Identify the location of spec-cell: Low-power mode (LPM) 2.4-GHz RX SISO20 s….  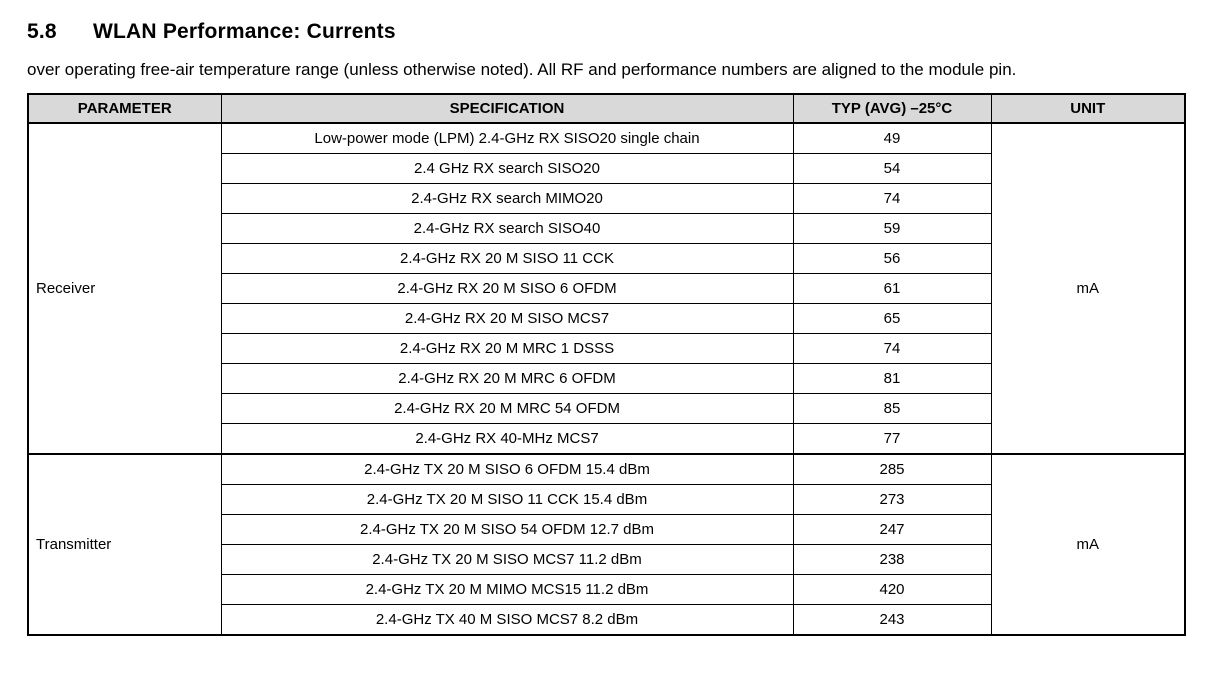
(507, 138).